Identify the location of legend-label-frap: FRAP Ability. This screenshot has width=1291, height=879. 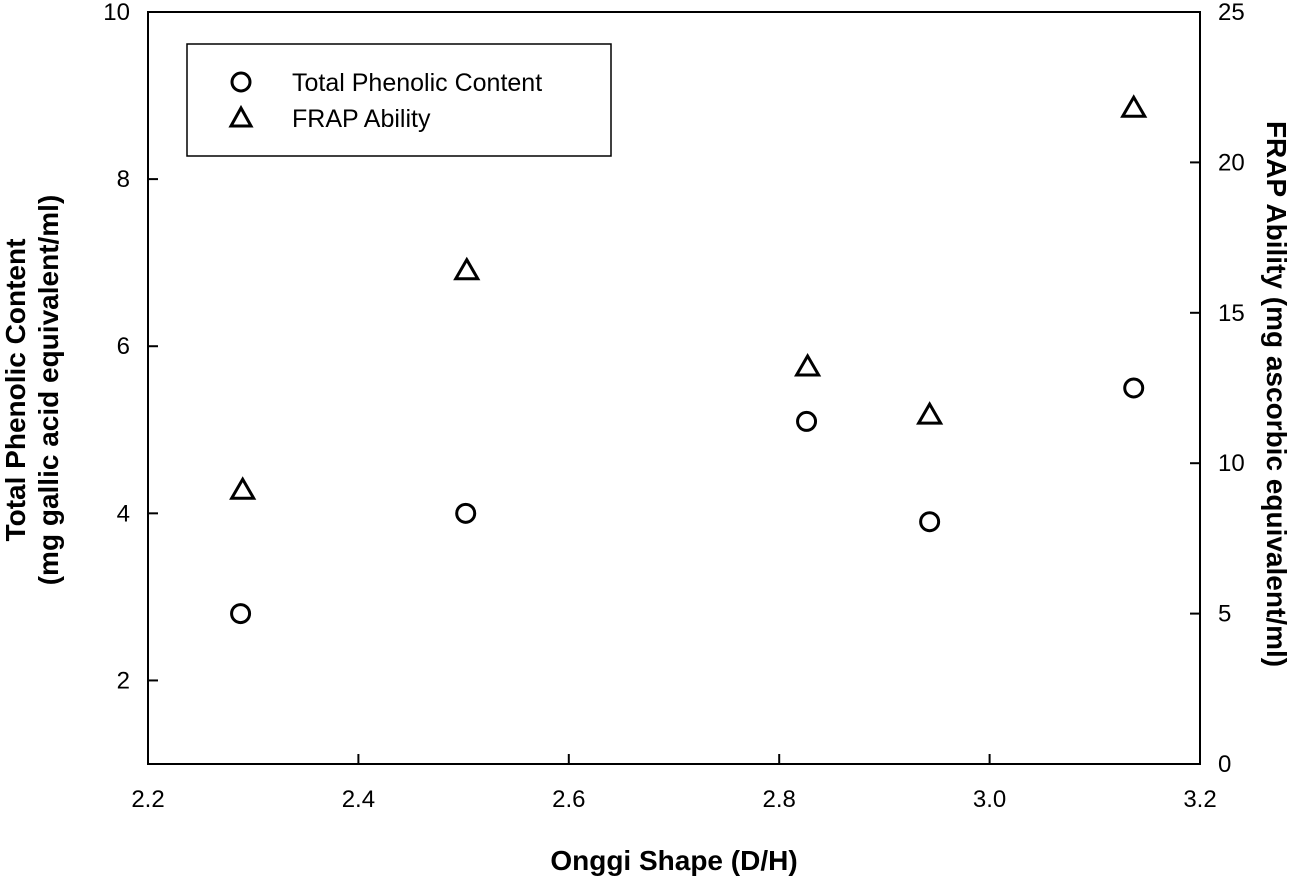
(361, 119).